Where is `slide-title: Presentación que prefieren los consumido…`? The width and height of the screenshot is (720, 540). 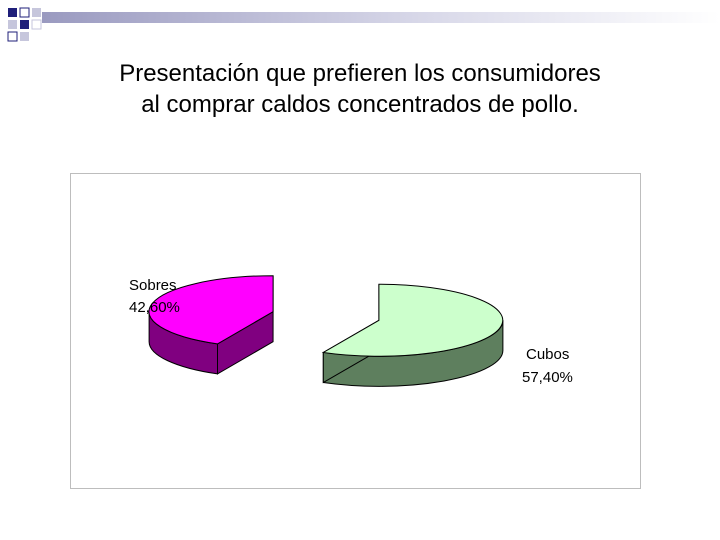
slide-title: Presentación que prefieren los consumido… is located at coordinates (360, 89).